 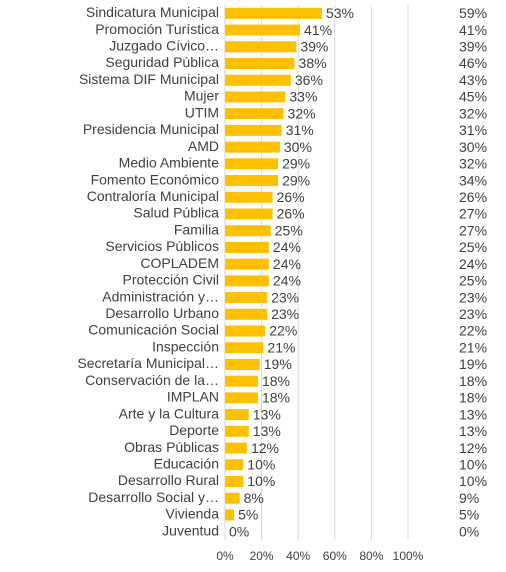 What do you see at coordinates (265, 448) in the screenshot?
I see `data-label: 12%` at bounding box center [265, 448].